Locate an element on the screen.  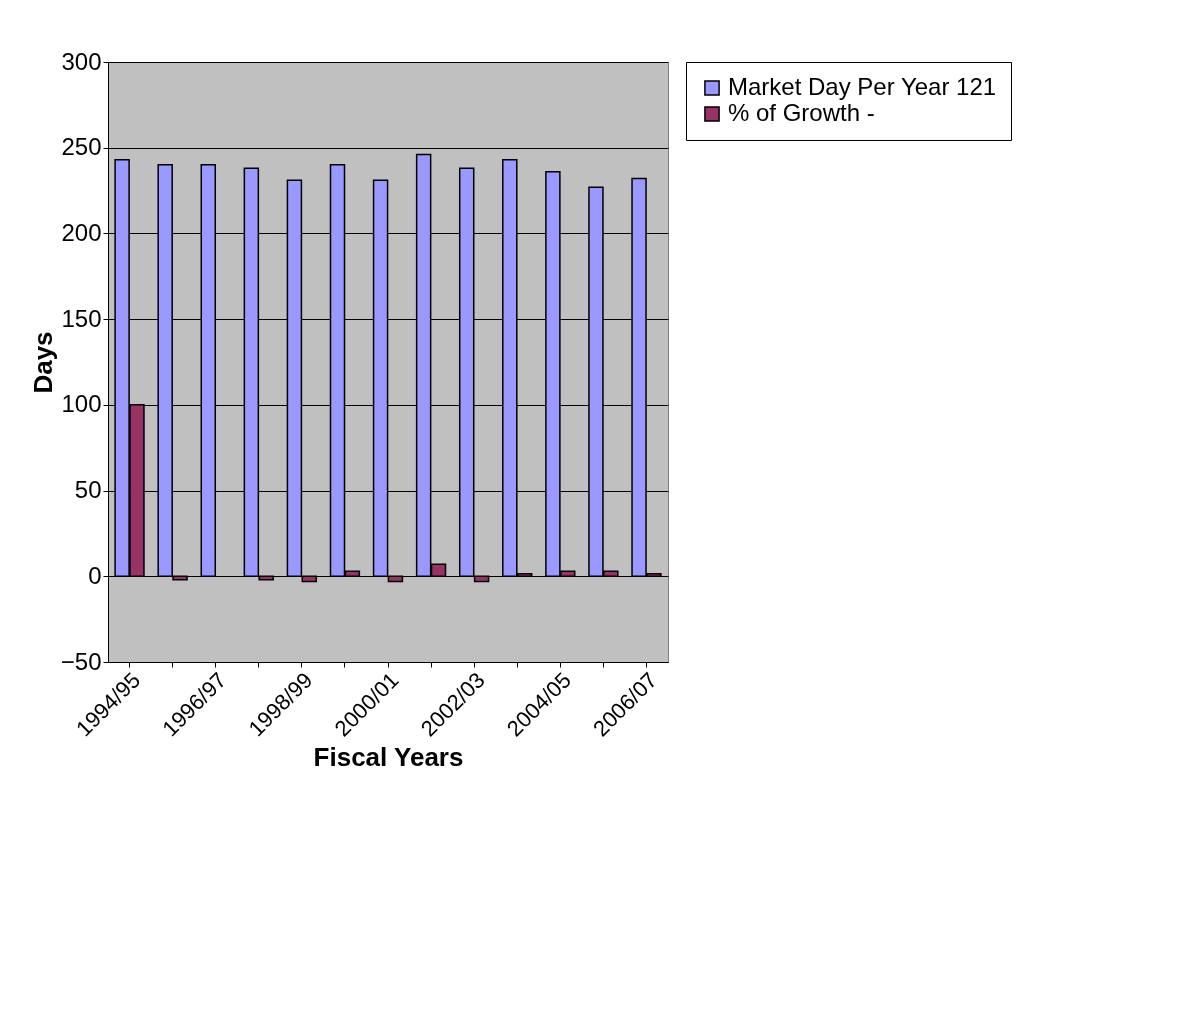
y-tick-label: 200 is located at coordinates (81, 232).